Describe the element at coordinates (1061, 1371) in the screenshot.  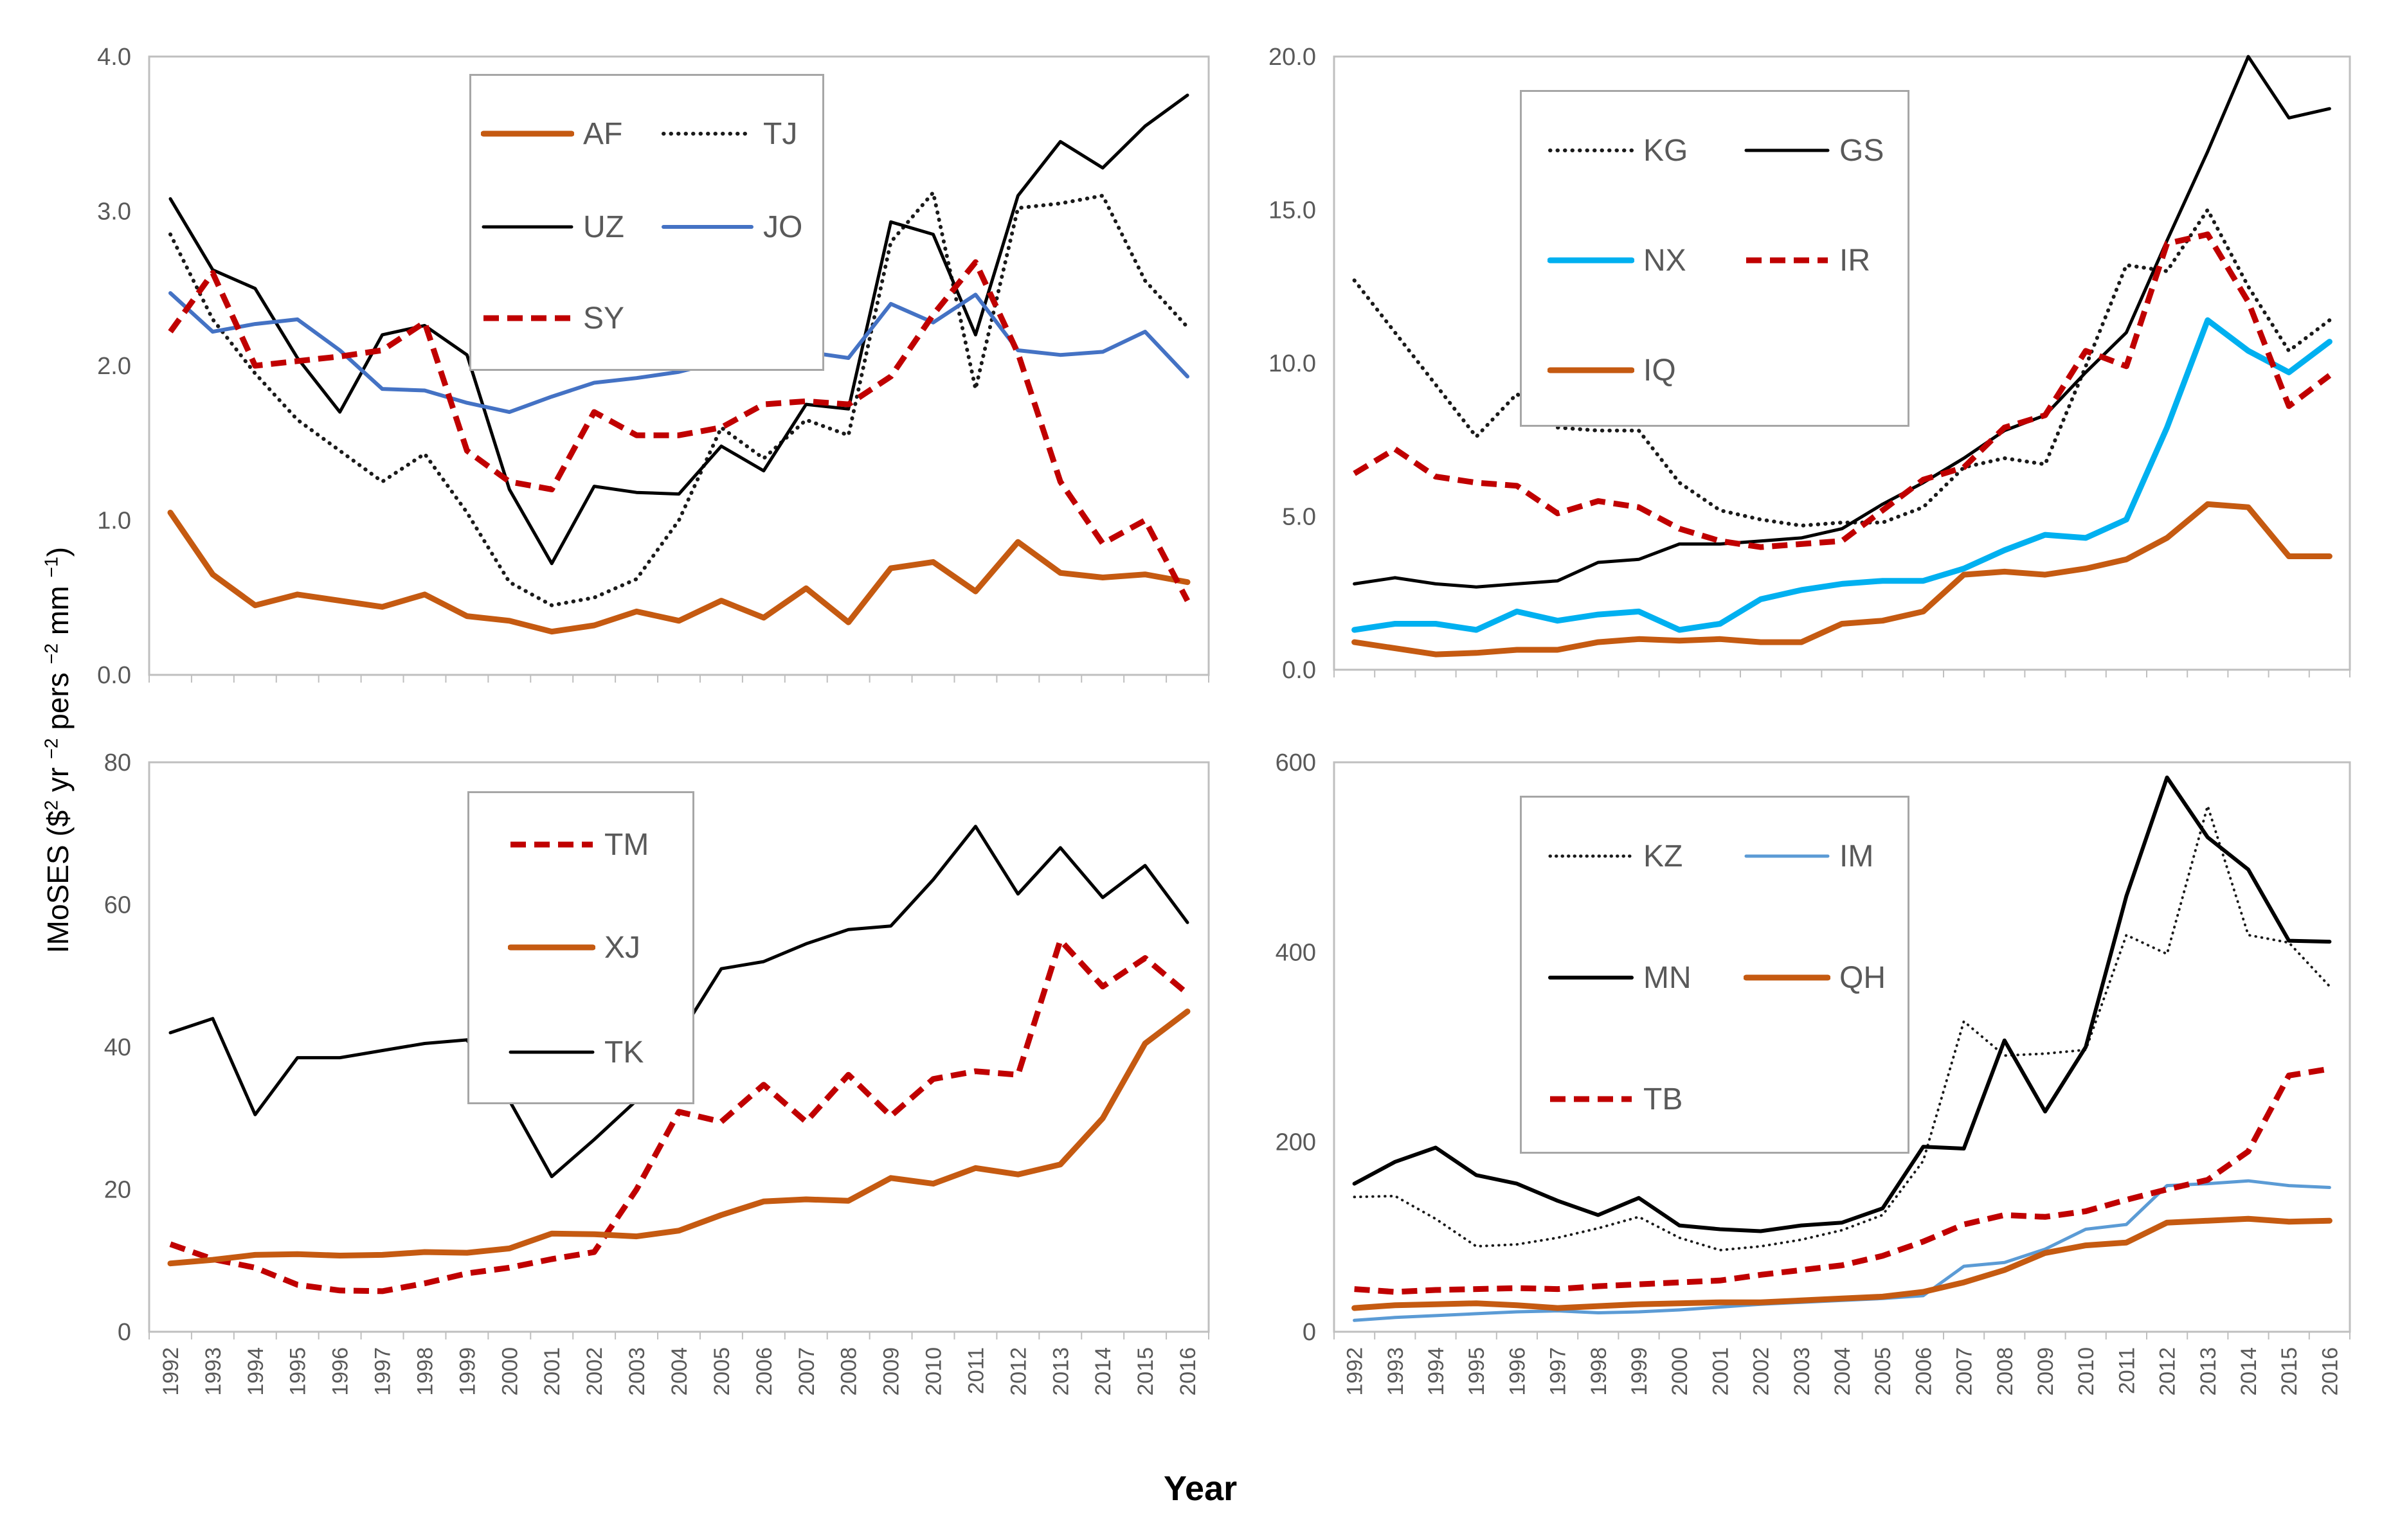
I see `year-tick-label: 2013` at that location.